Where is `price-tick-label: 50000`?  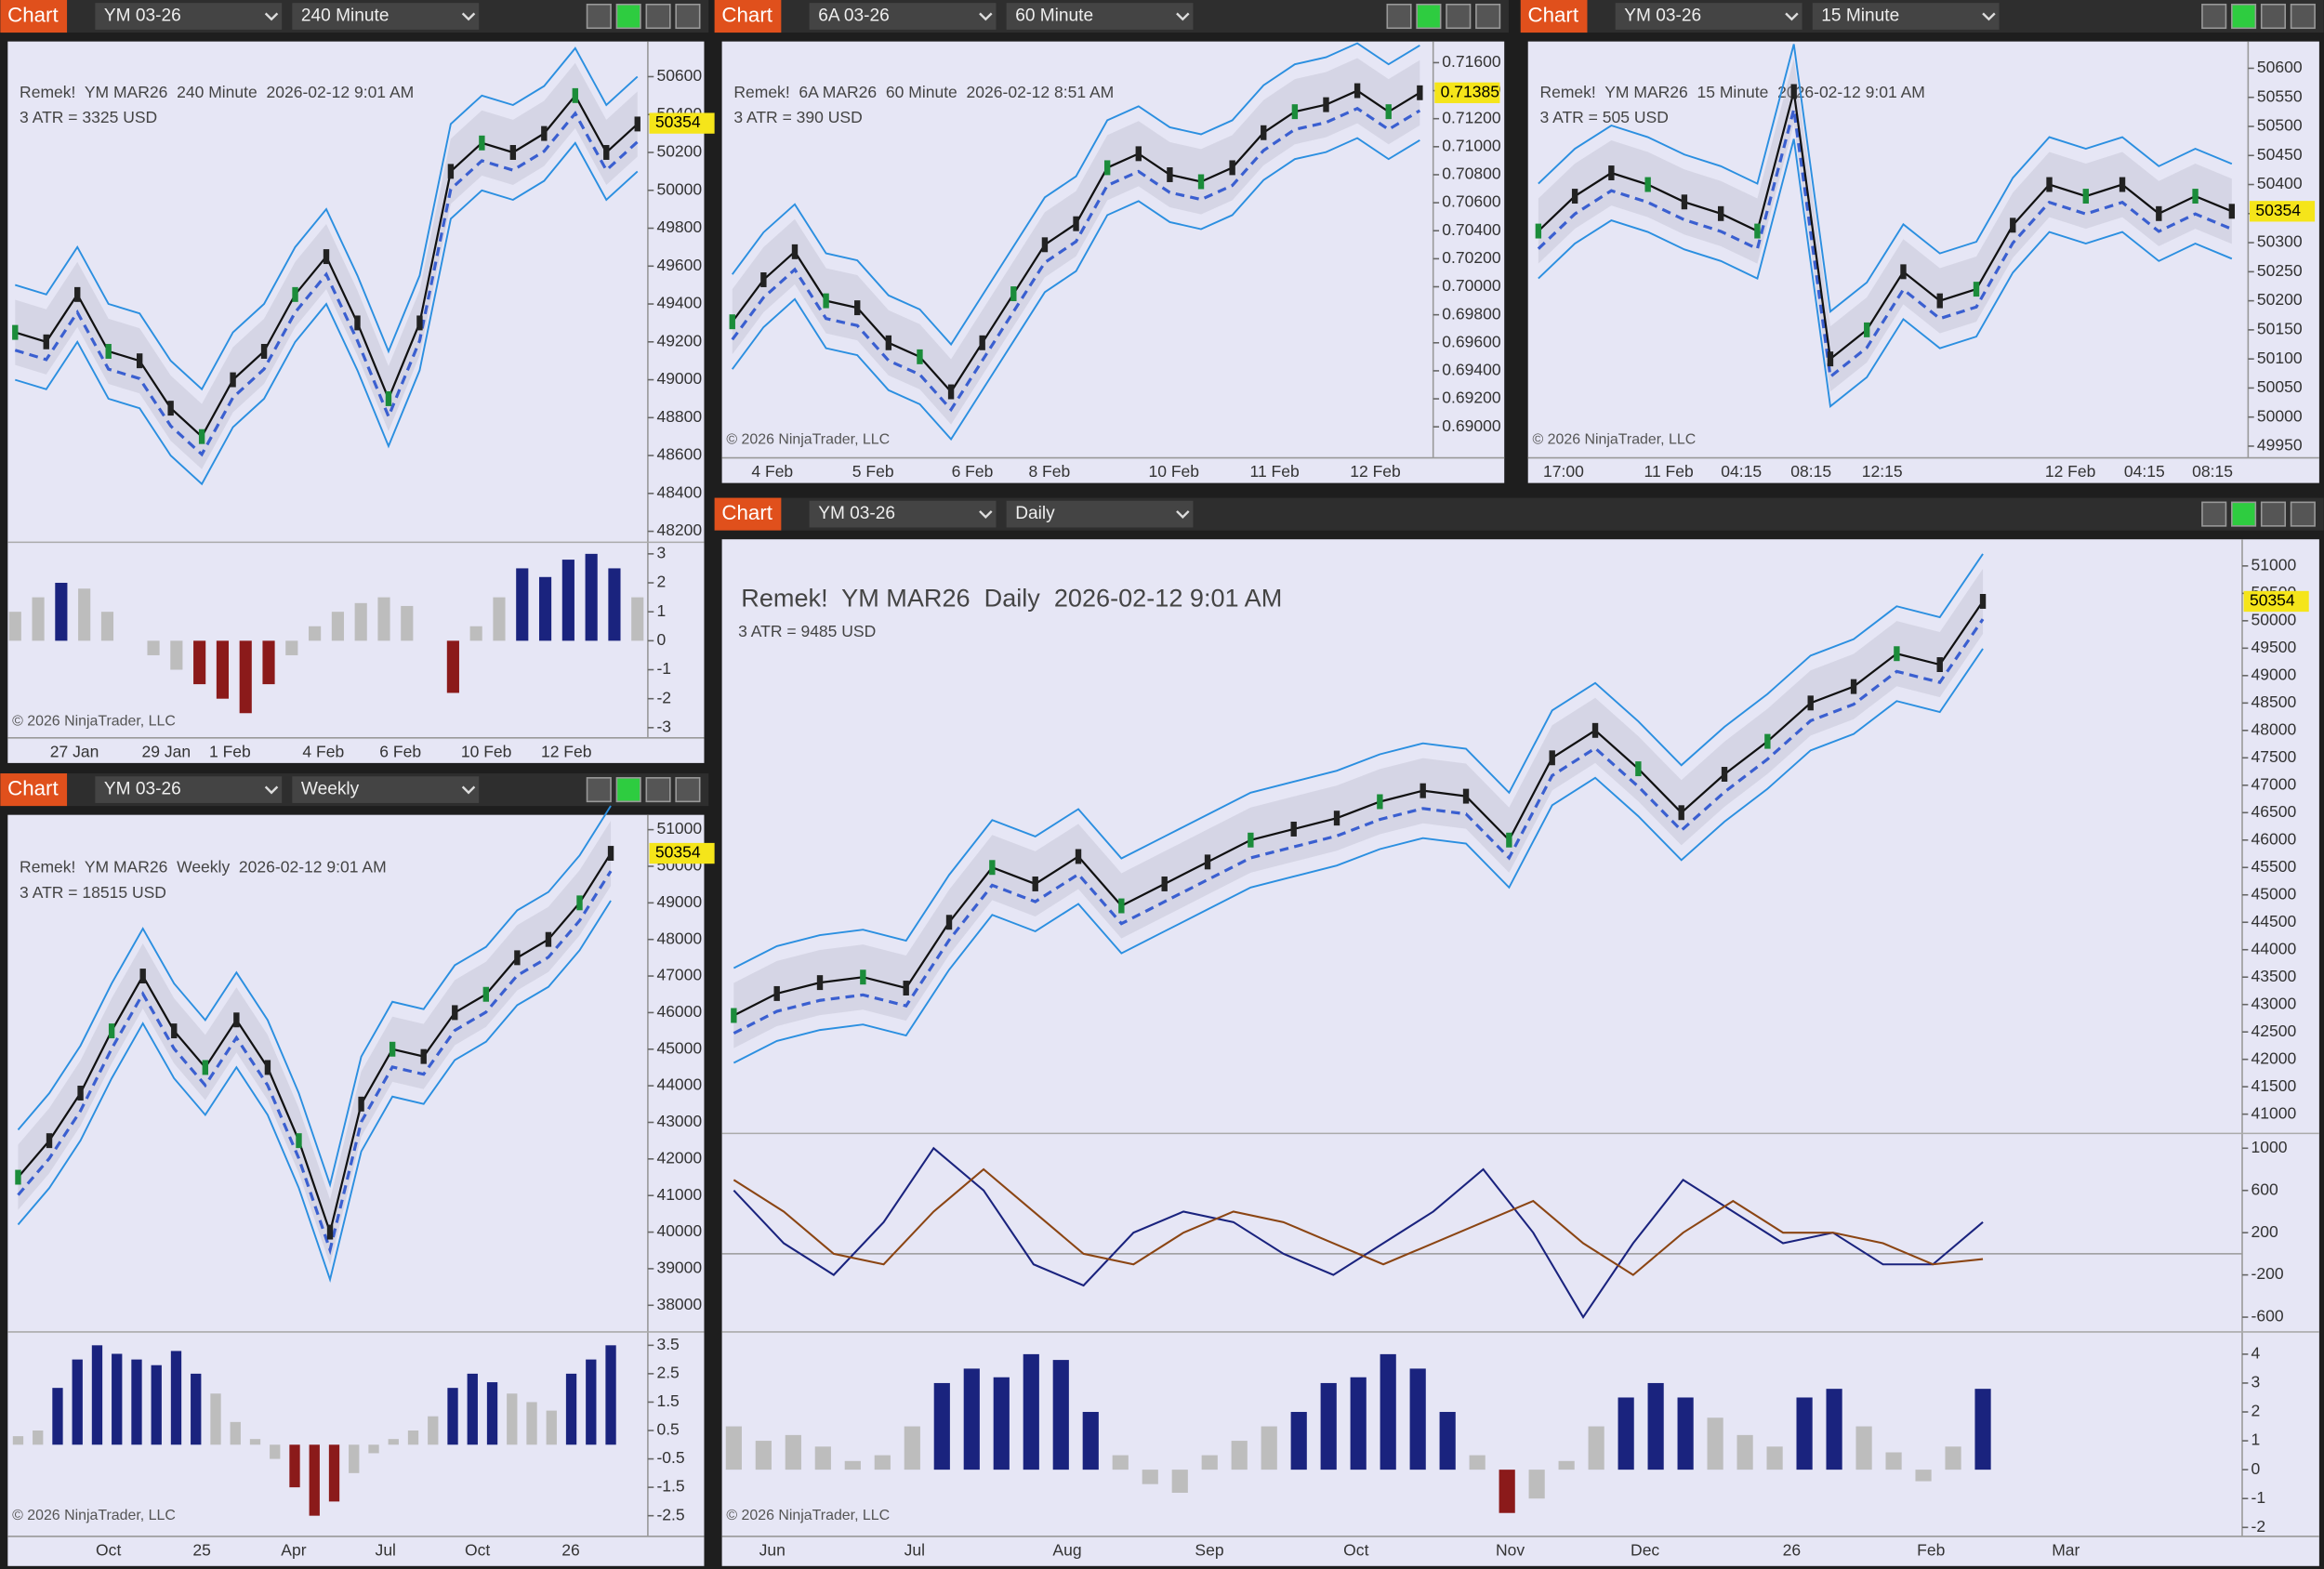
price-tick-label: 50000 is located at coordinates (679, 188).